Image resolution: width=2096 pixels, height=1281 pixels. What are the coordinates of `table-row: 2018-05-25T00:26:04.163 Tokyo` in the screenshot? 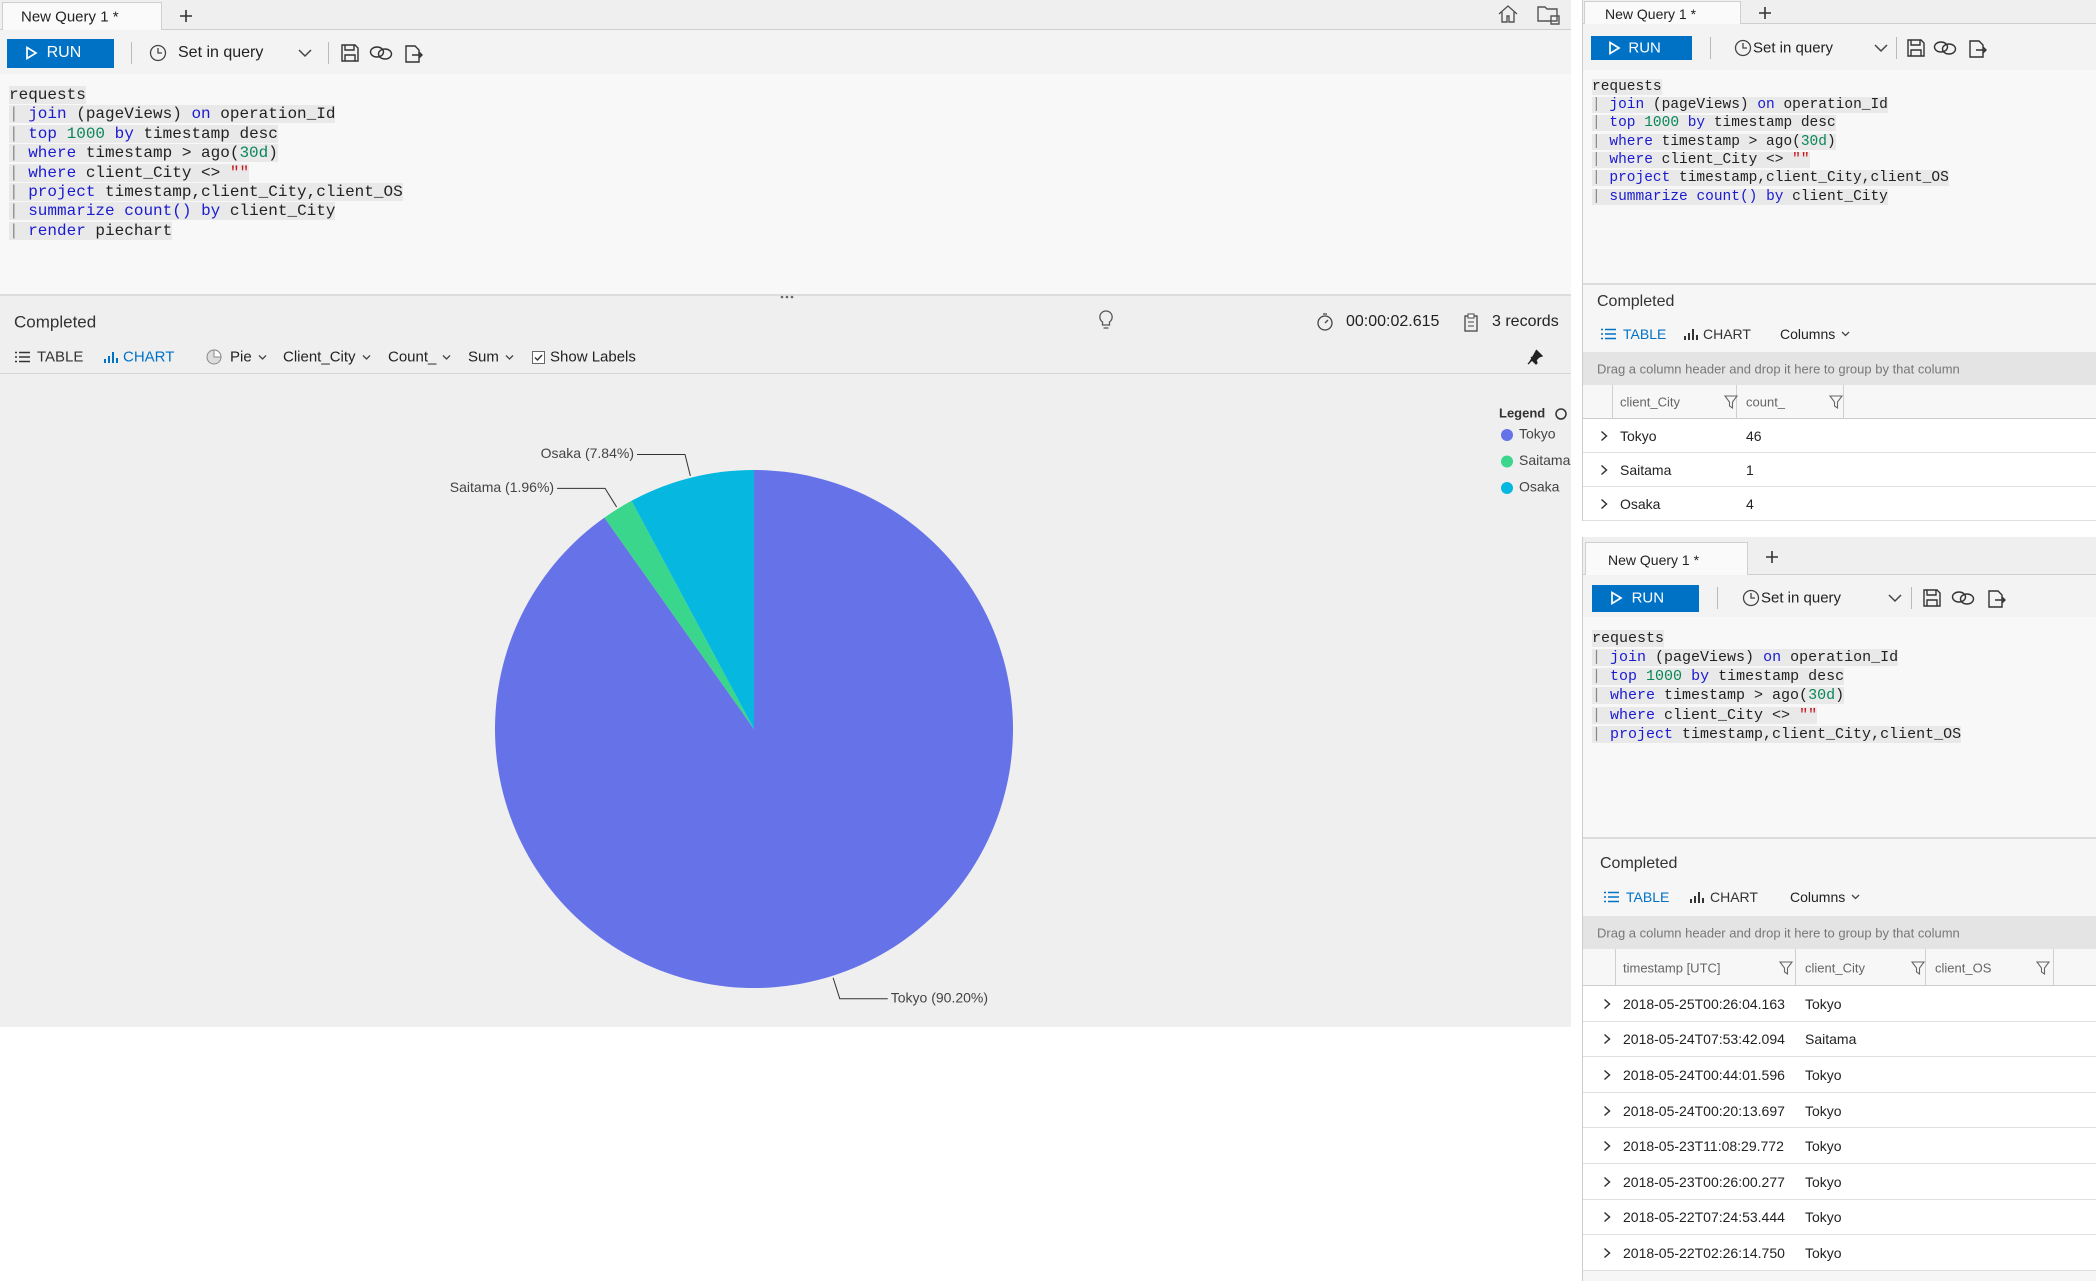 It's located at (1839, 1004).